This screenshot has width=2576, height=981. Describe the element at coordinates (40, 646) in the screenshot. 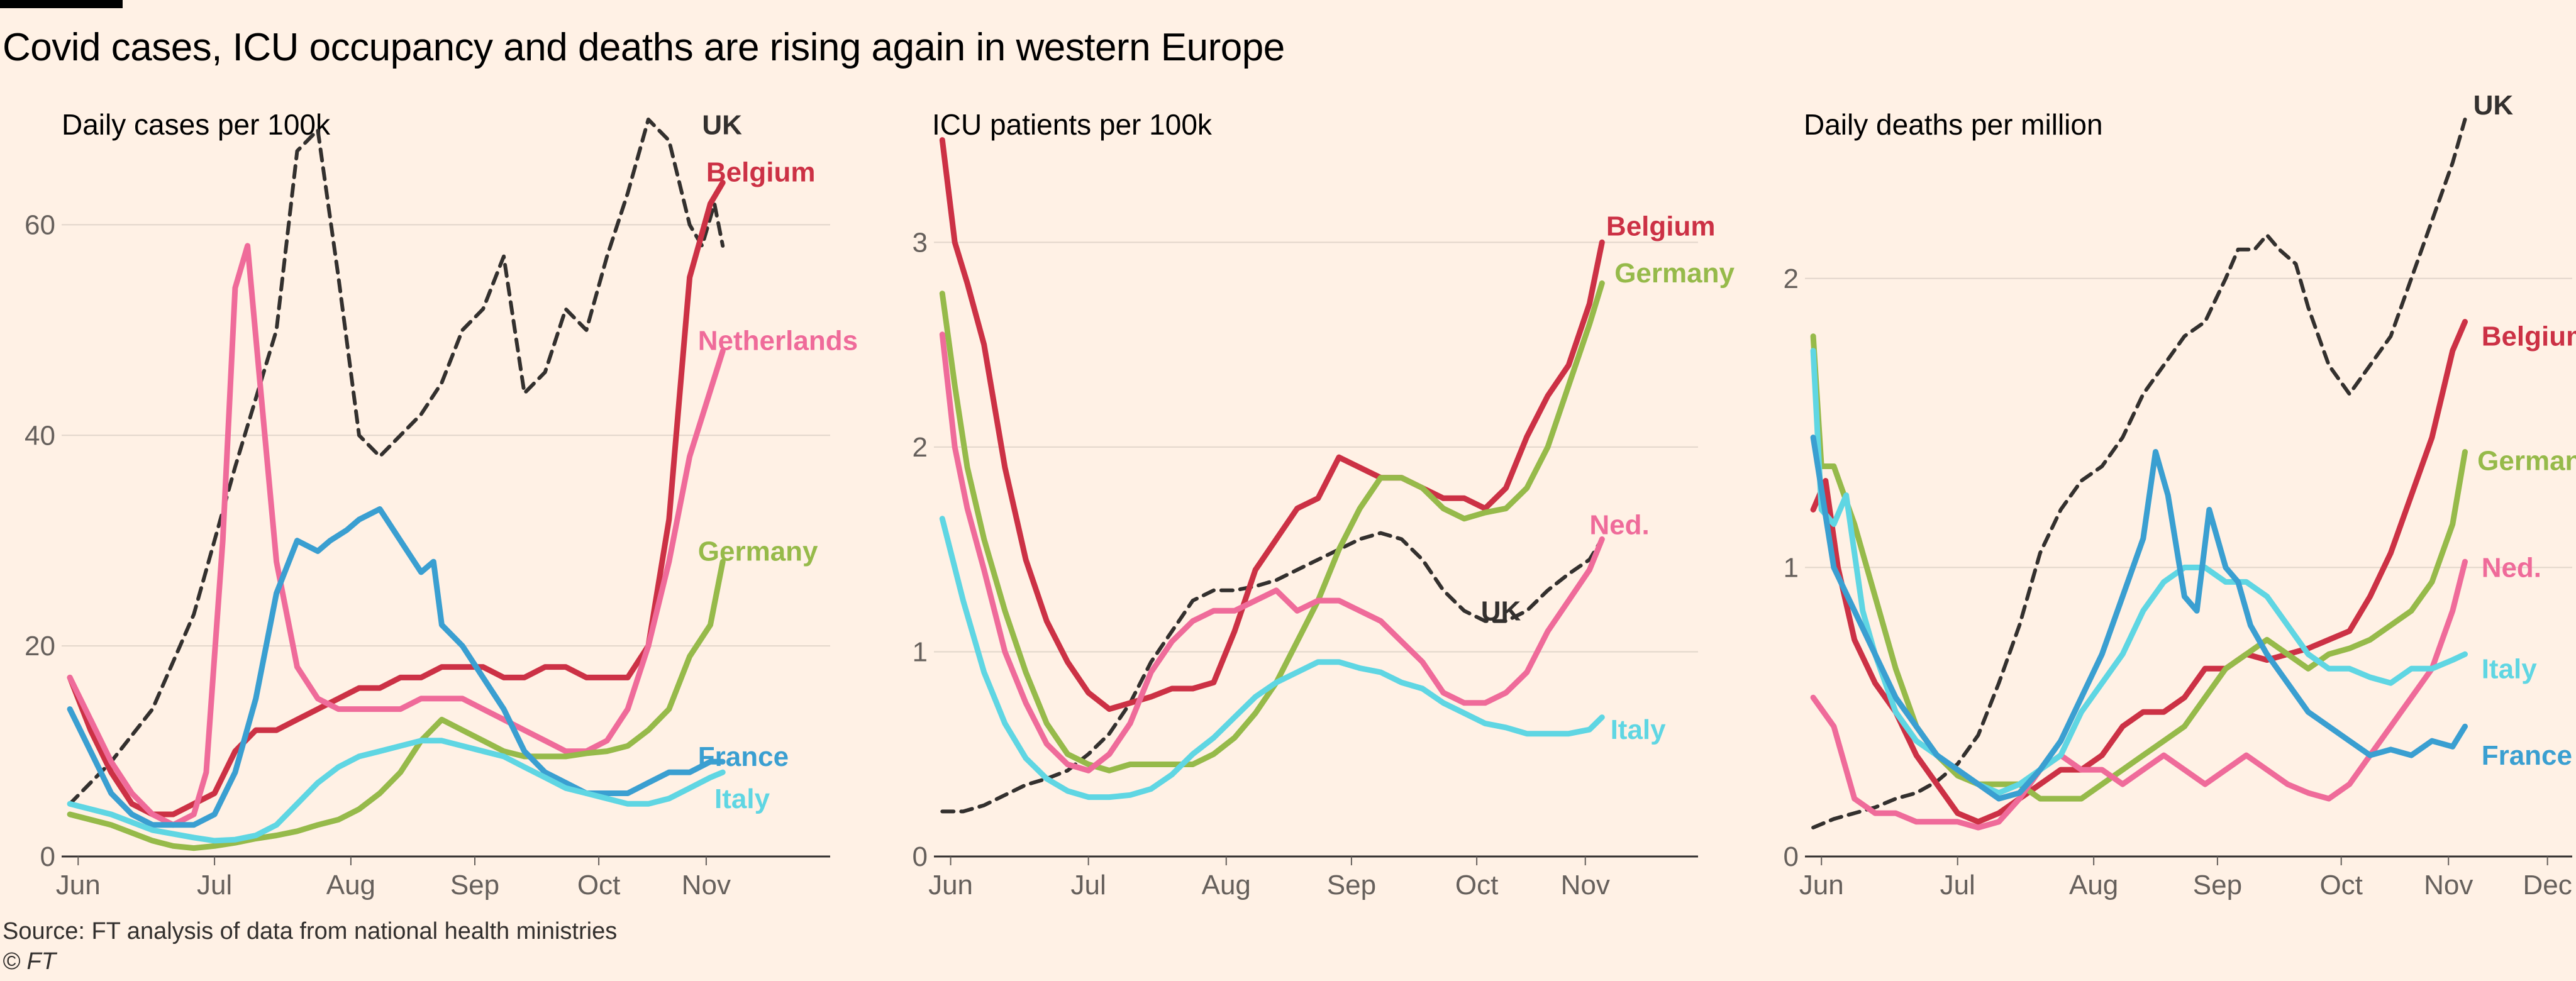

I see `y-tick-label: 20` at that location.